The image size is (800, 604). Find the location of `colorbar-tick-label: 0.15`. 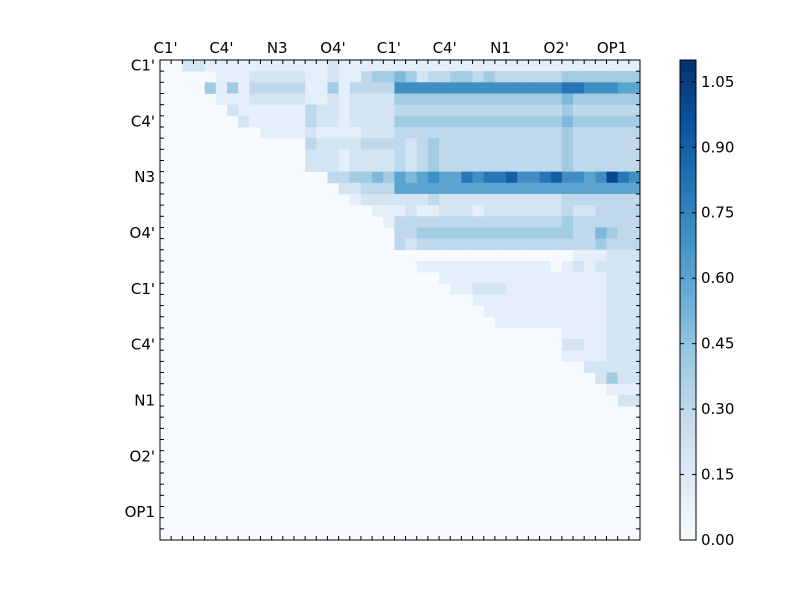

colorbar-tick-label: 0.15 is located at coordinates (717, 475).